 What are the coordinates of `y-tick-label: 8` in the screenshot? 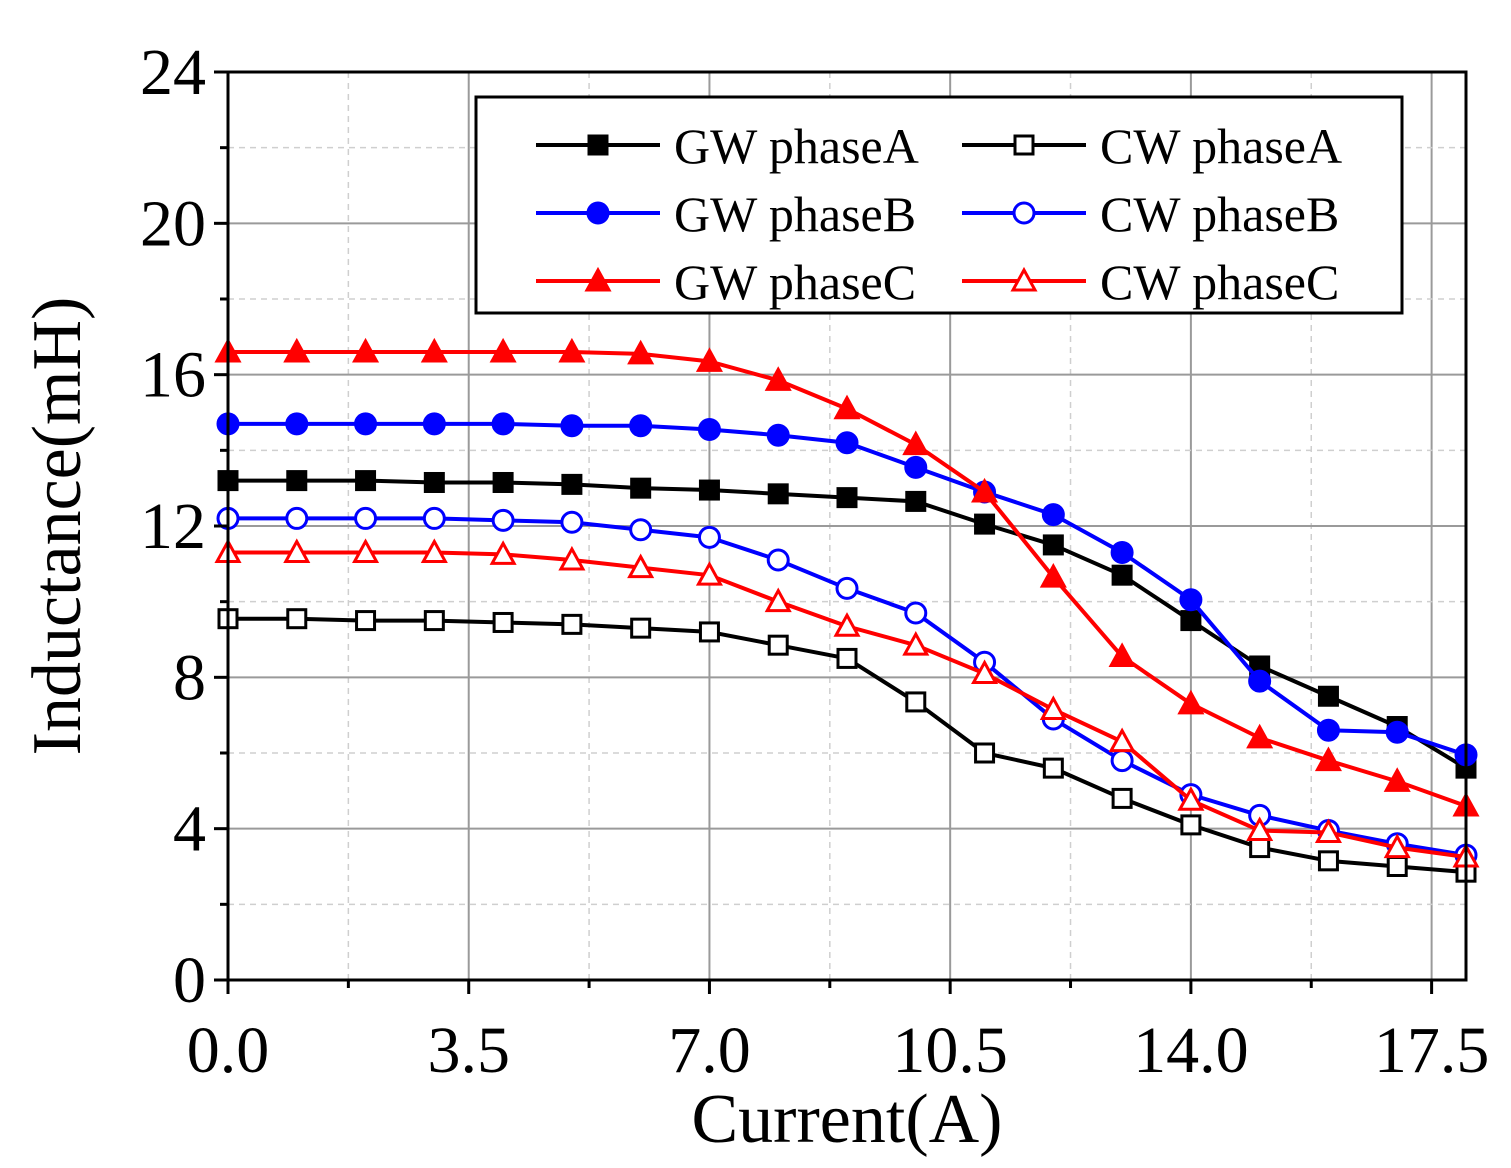 It's located at (189, 677).